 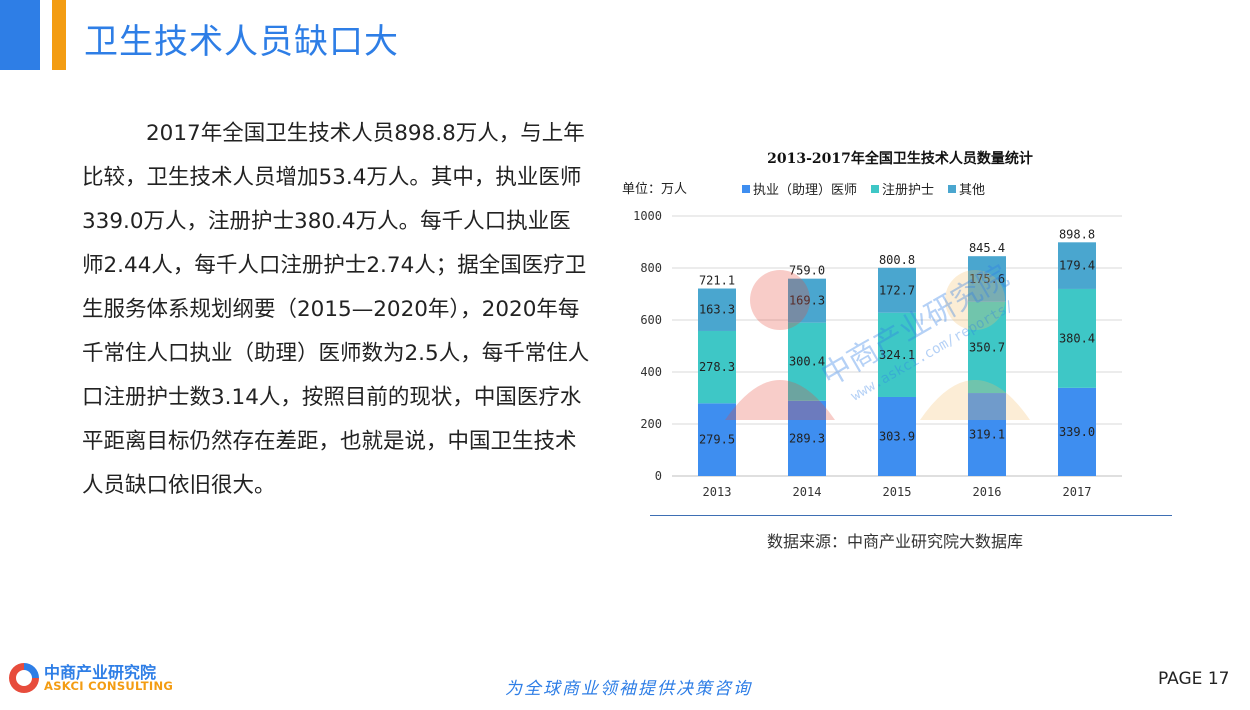 What do you see at coordinates (807, 271) in the screenshot?
I see `total-label: 759.0` at bounding box center [807, 271].